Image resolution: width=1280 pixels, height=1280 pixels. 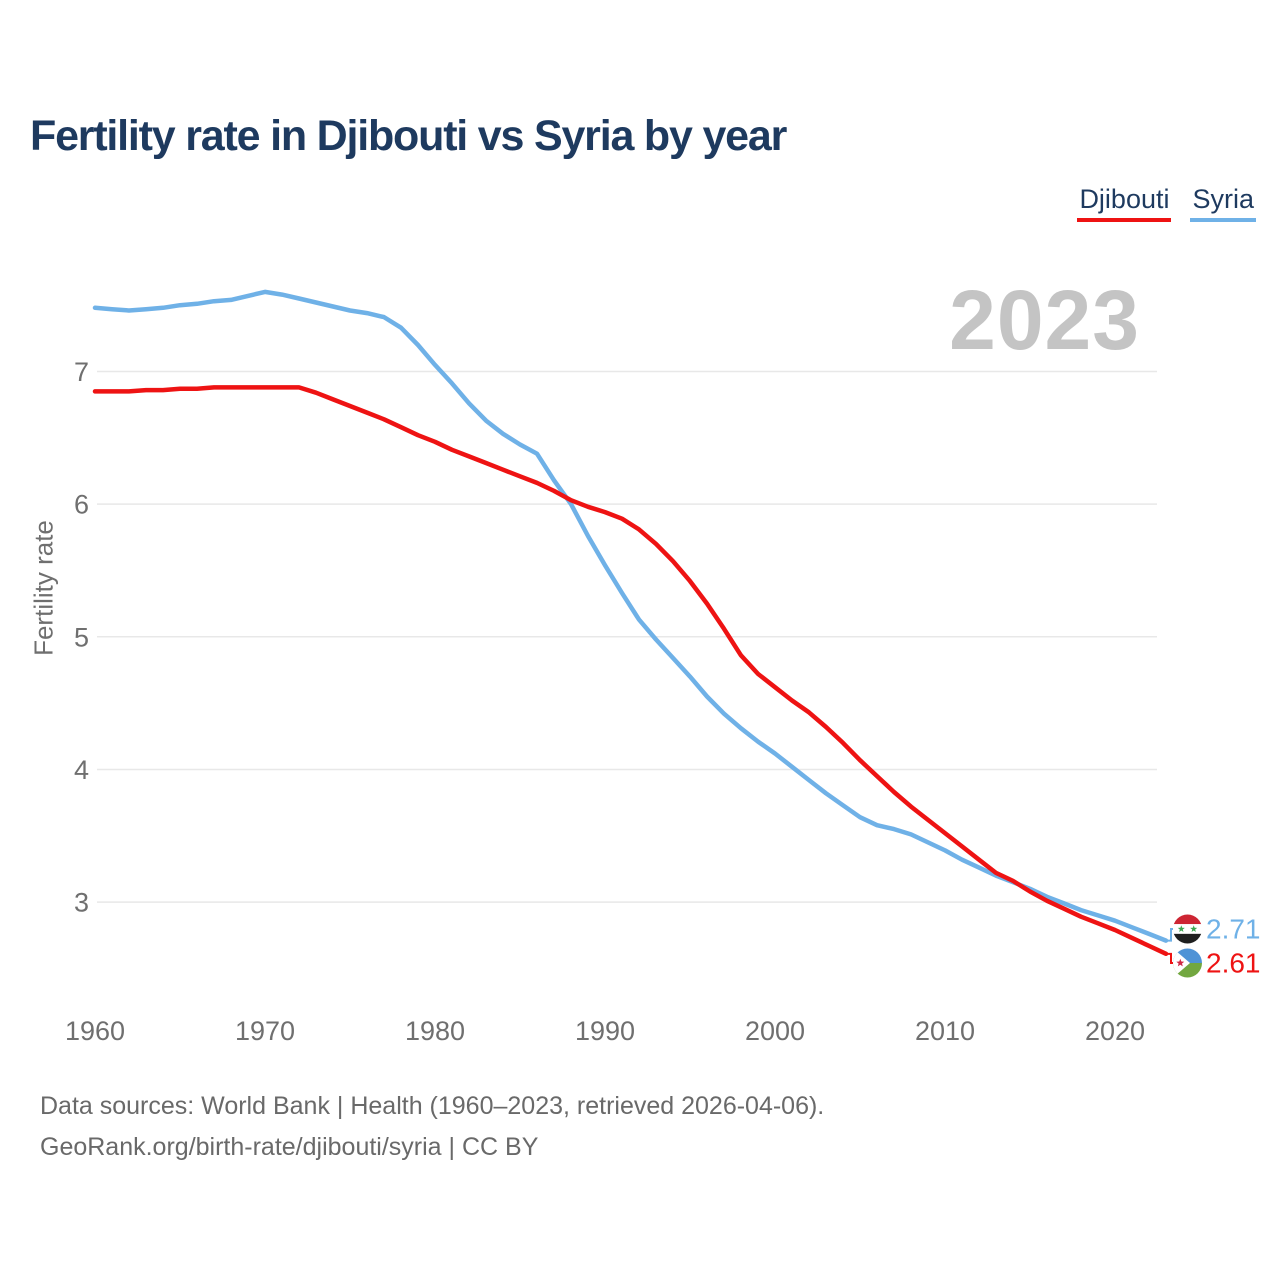 I want to click on legend-item-syria: Syria, so click(x=1223, y=203).